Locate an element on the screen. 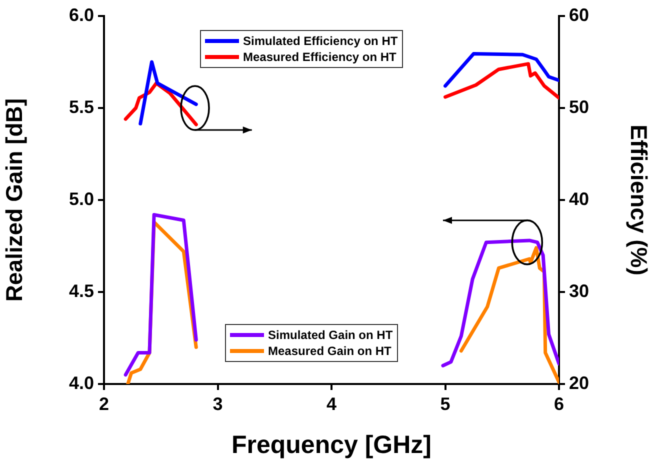 The height and width of the screenshot is (463, 653). x-tick-label: 4 is located at coordinates (331, 404).